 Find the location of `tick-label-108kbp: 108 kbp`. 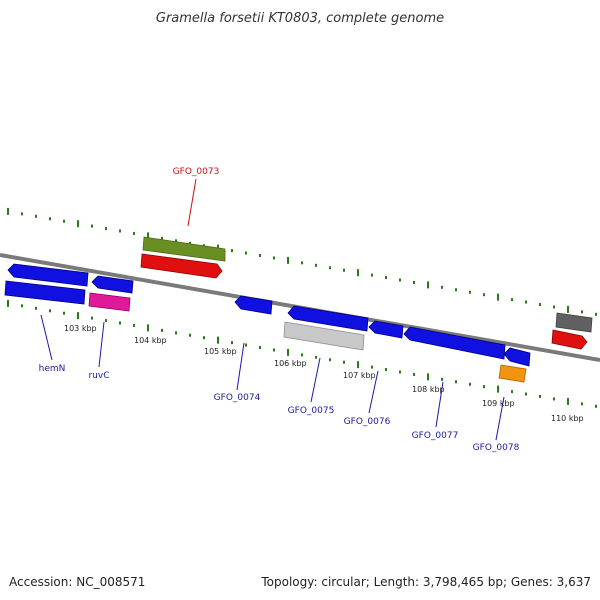

tick-label-108kbp: 108 kbp is located at coordinates (428, 389).